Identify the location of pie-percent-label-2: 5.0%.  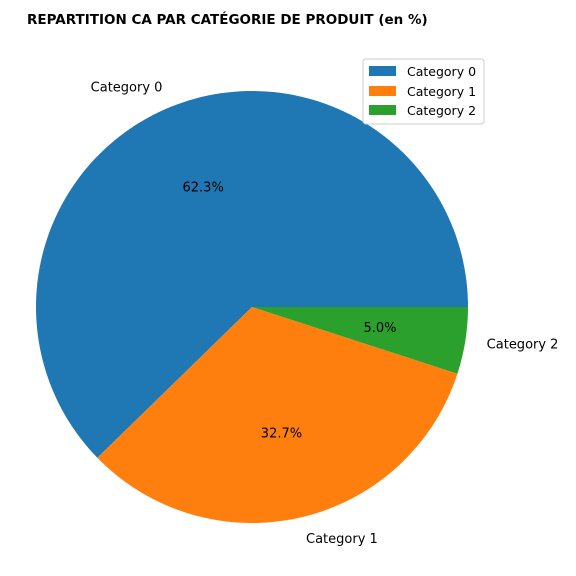
(379, 328).